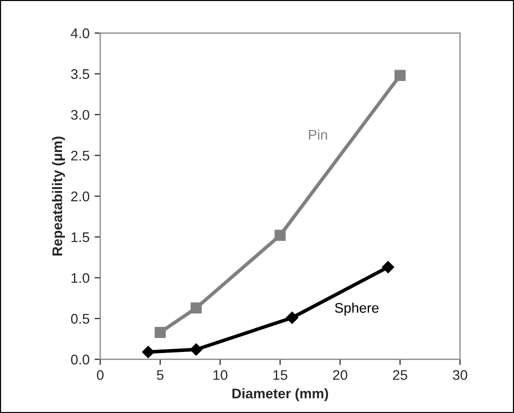 Image resolution: width=514 pixels, height=413 pixels. Describe the element at coordinates (460, 375) in the screenshot. I see `x-tick-label: 30` at that location.